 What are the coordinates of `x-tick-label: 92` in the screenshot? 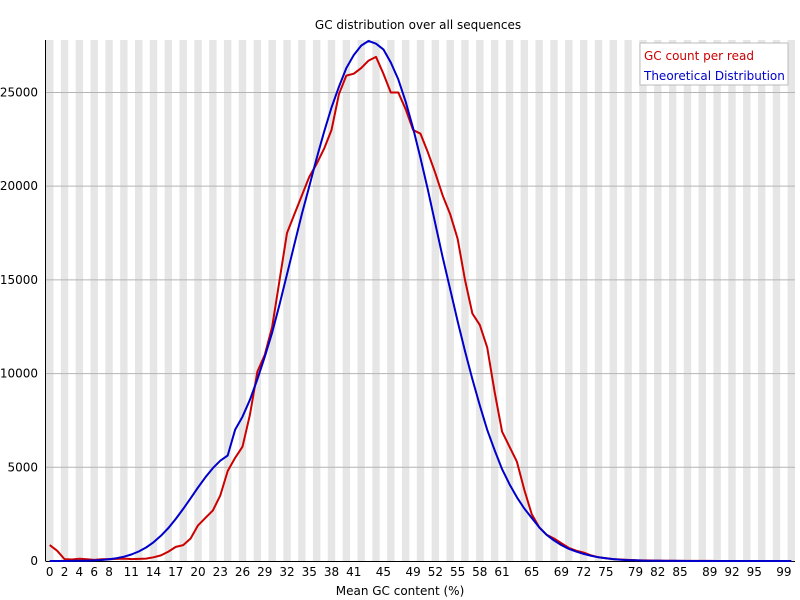 It's located at (731, 572).